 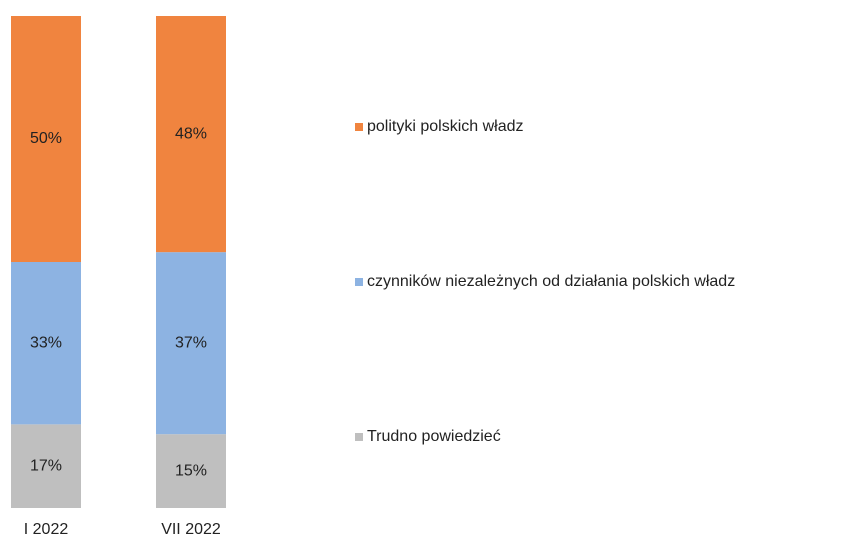 I want to click on data-label: 37%, so click(x=191, y=342).